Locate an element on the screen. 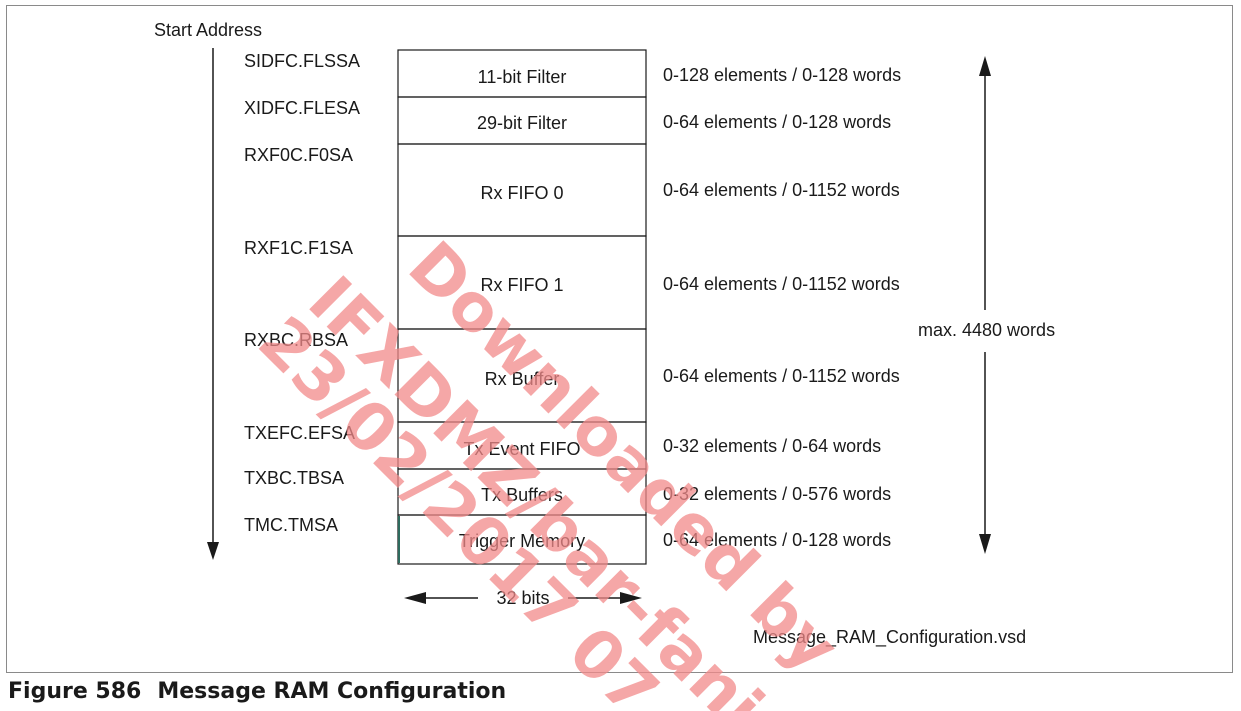 The image size is (1241, 711). address-tmc-tmsa: TMC.TMSA is located at coordinates (291, 525).